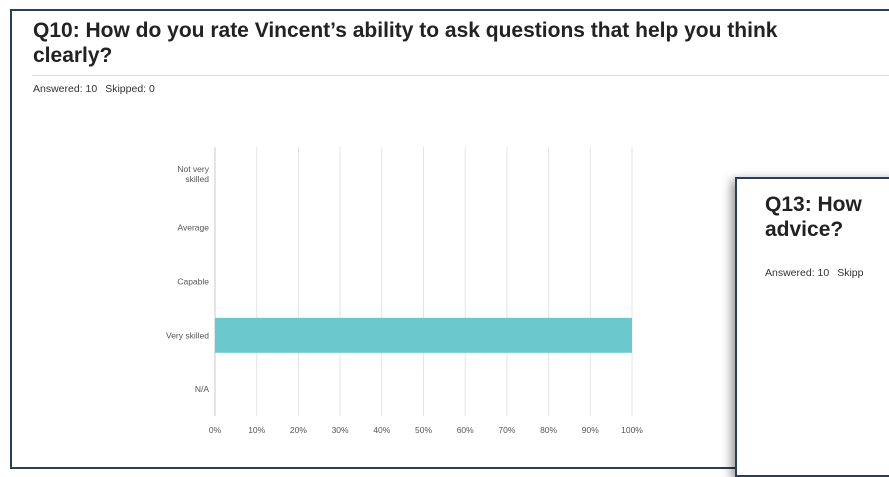  What do you see at coordinates (215, 430) in the screenshot?
I see `x-tick-label: 0%` at bounding box center [215, 430].